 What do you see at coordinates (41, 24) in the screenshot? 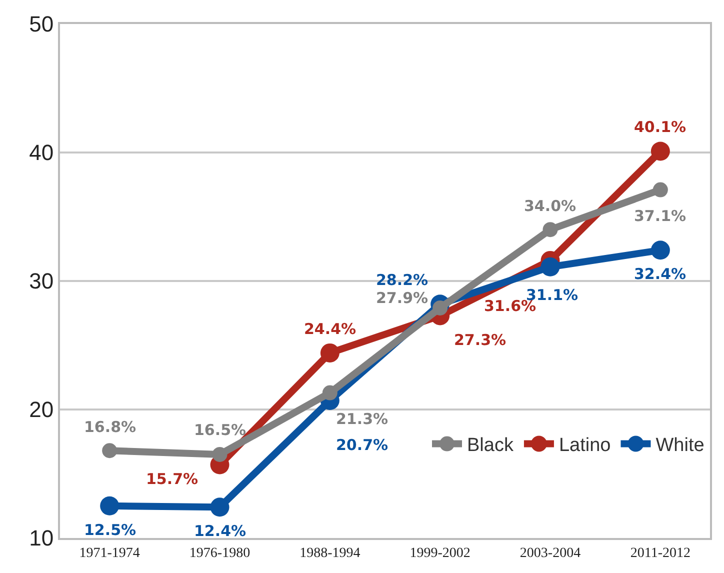
I see `y-tick-label: 50` at bounding box center [41, 24].